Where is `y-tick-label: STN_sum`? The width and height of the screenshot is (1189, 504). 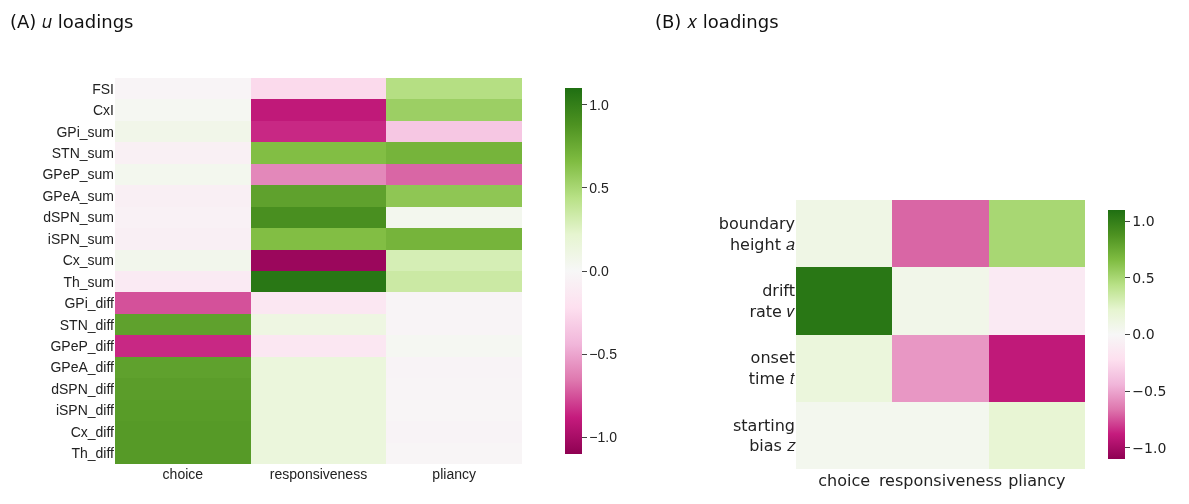
y-tick-label: STN_sum is located at coordinates (82, 152).